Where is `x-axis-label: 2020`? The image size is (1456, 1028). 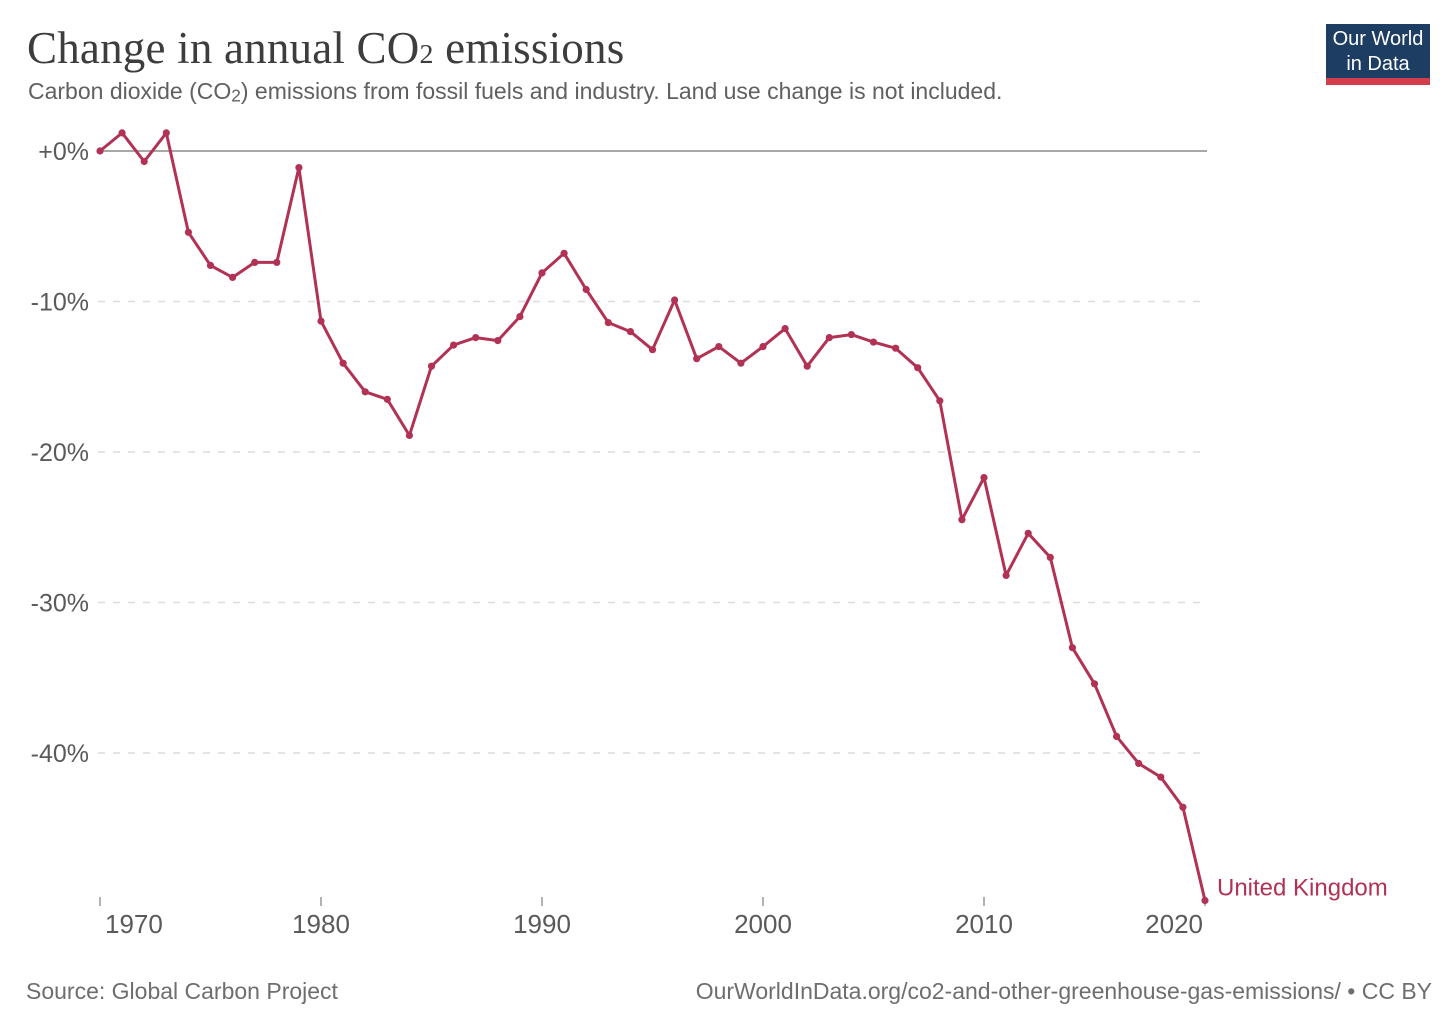
x-axis-label: 2020 is located at coordinates (1174, 924).